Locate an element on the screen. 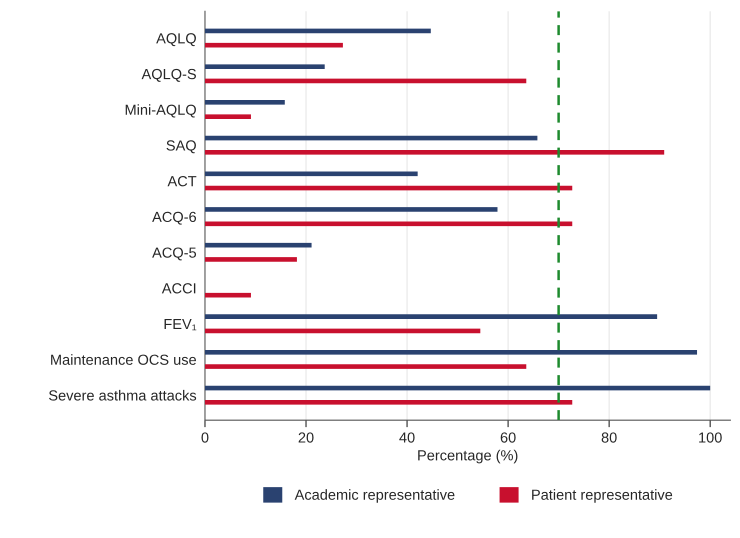 The width and height of the screenshot is (740, 538). x-tick-label: 100 is located at coordinates (710, 437).